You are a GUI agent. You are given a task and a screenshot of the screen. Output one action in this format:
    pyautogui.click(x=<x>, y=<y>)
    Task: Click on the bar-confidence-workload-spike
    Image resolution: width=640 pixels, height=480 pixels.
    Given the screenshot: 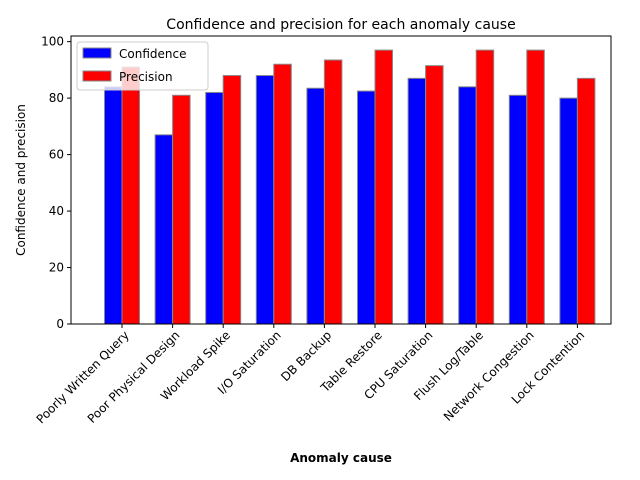 What is the action you would take?
    pyautogui.click(x=214, y=208)
    